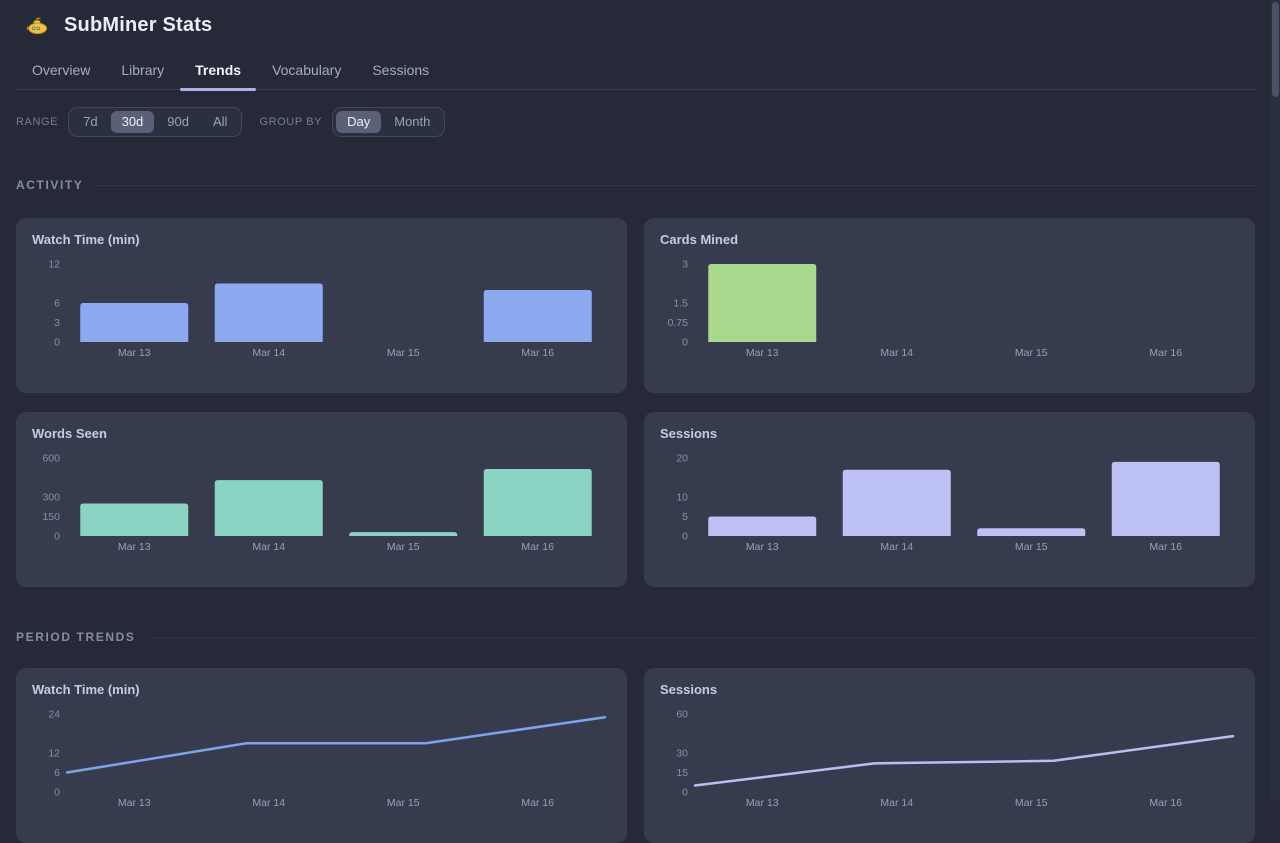 This screenshot has width=1280, height=843. What do you see at coordinates (682, 459) in the screenshot?
I see `y-tick-label: 20` at bounding box center [682, 459].